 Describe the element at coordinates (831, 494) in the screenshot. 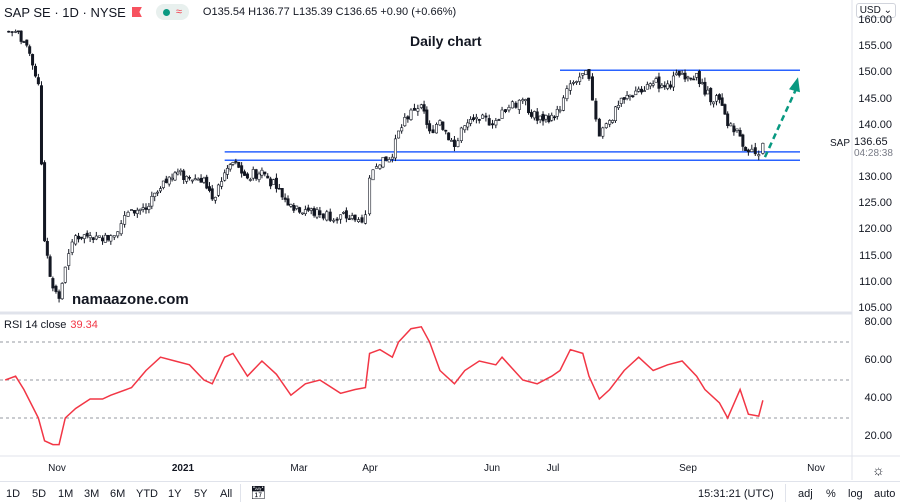

I see `toggle-percent: %` at that location.